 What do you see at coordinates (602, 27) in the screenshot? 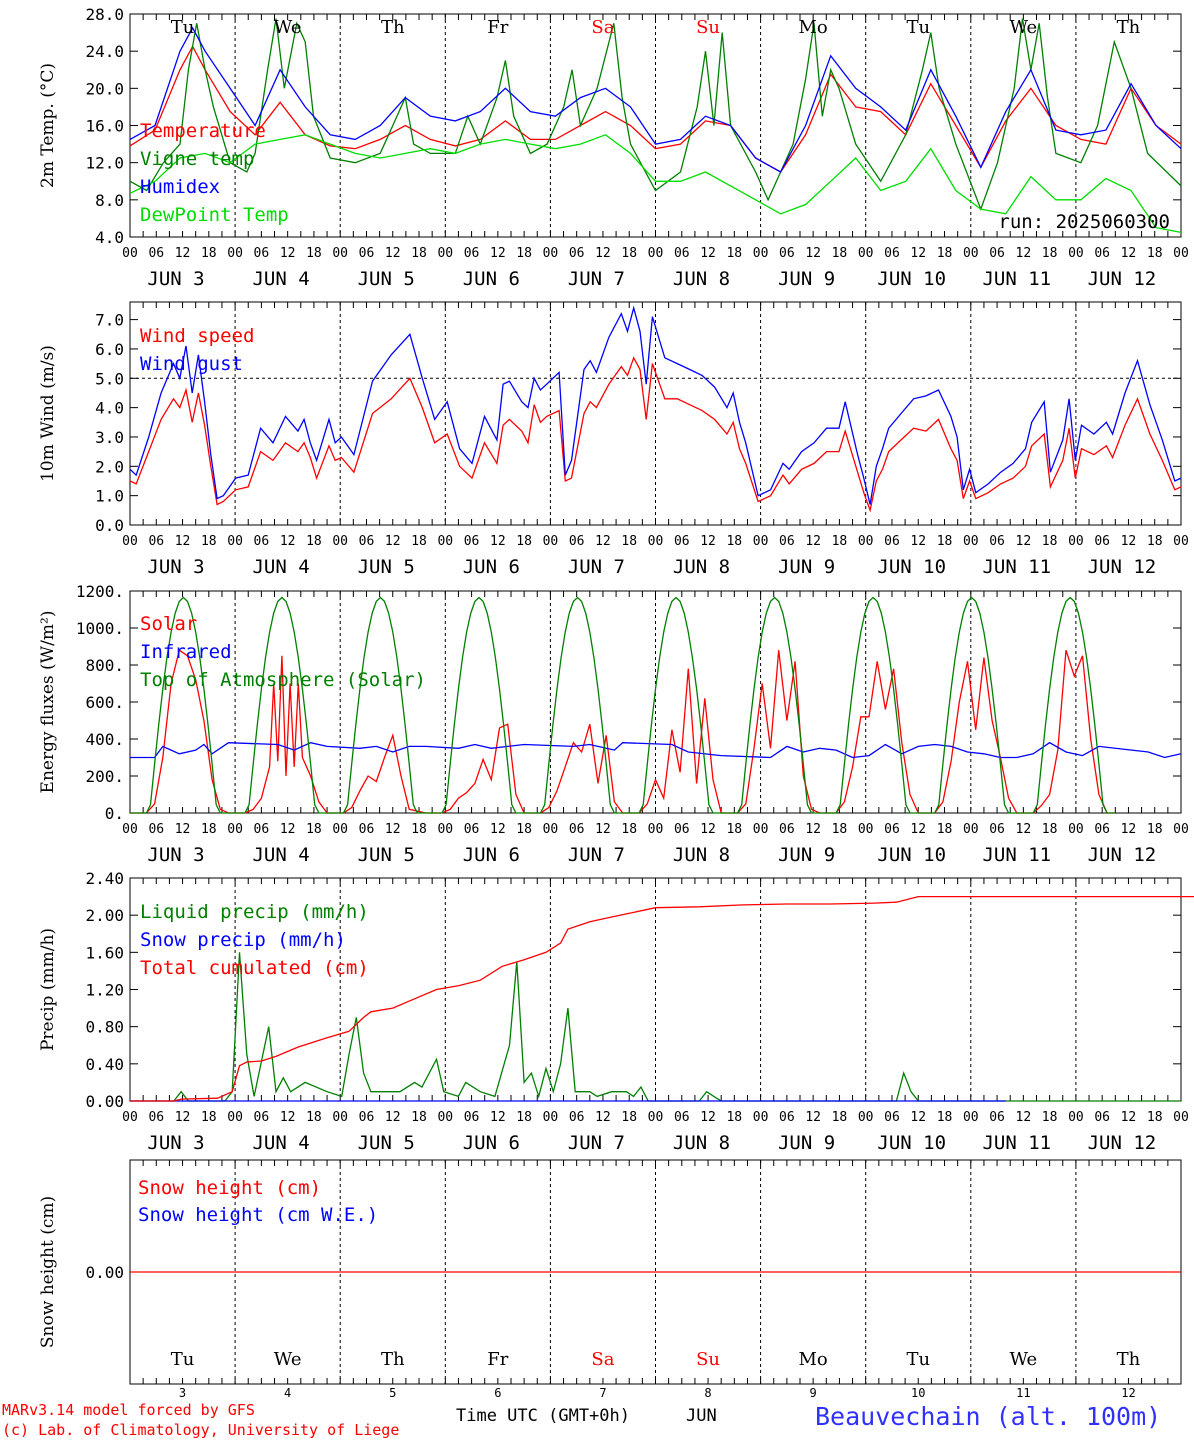
I see `weekday-label: Sa` at bounding box center [602, 27].